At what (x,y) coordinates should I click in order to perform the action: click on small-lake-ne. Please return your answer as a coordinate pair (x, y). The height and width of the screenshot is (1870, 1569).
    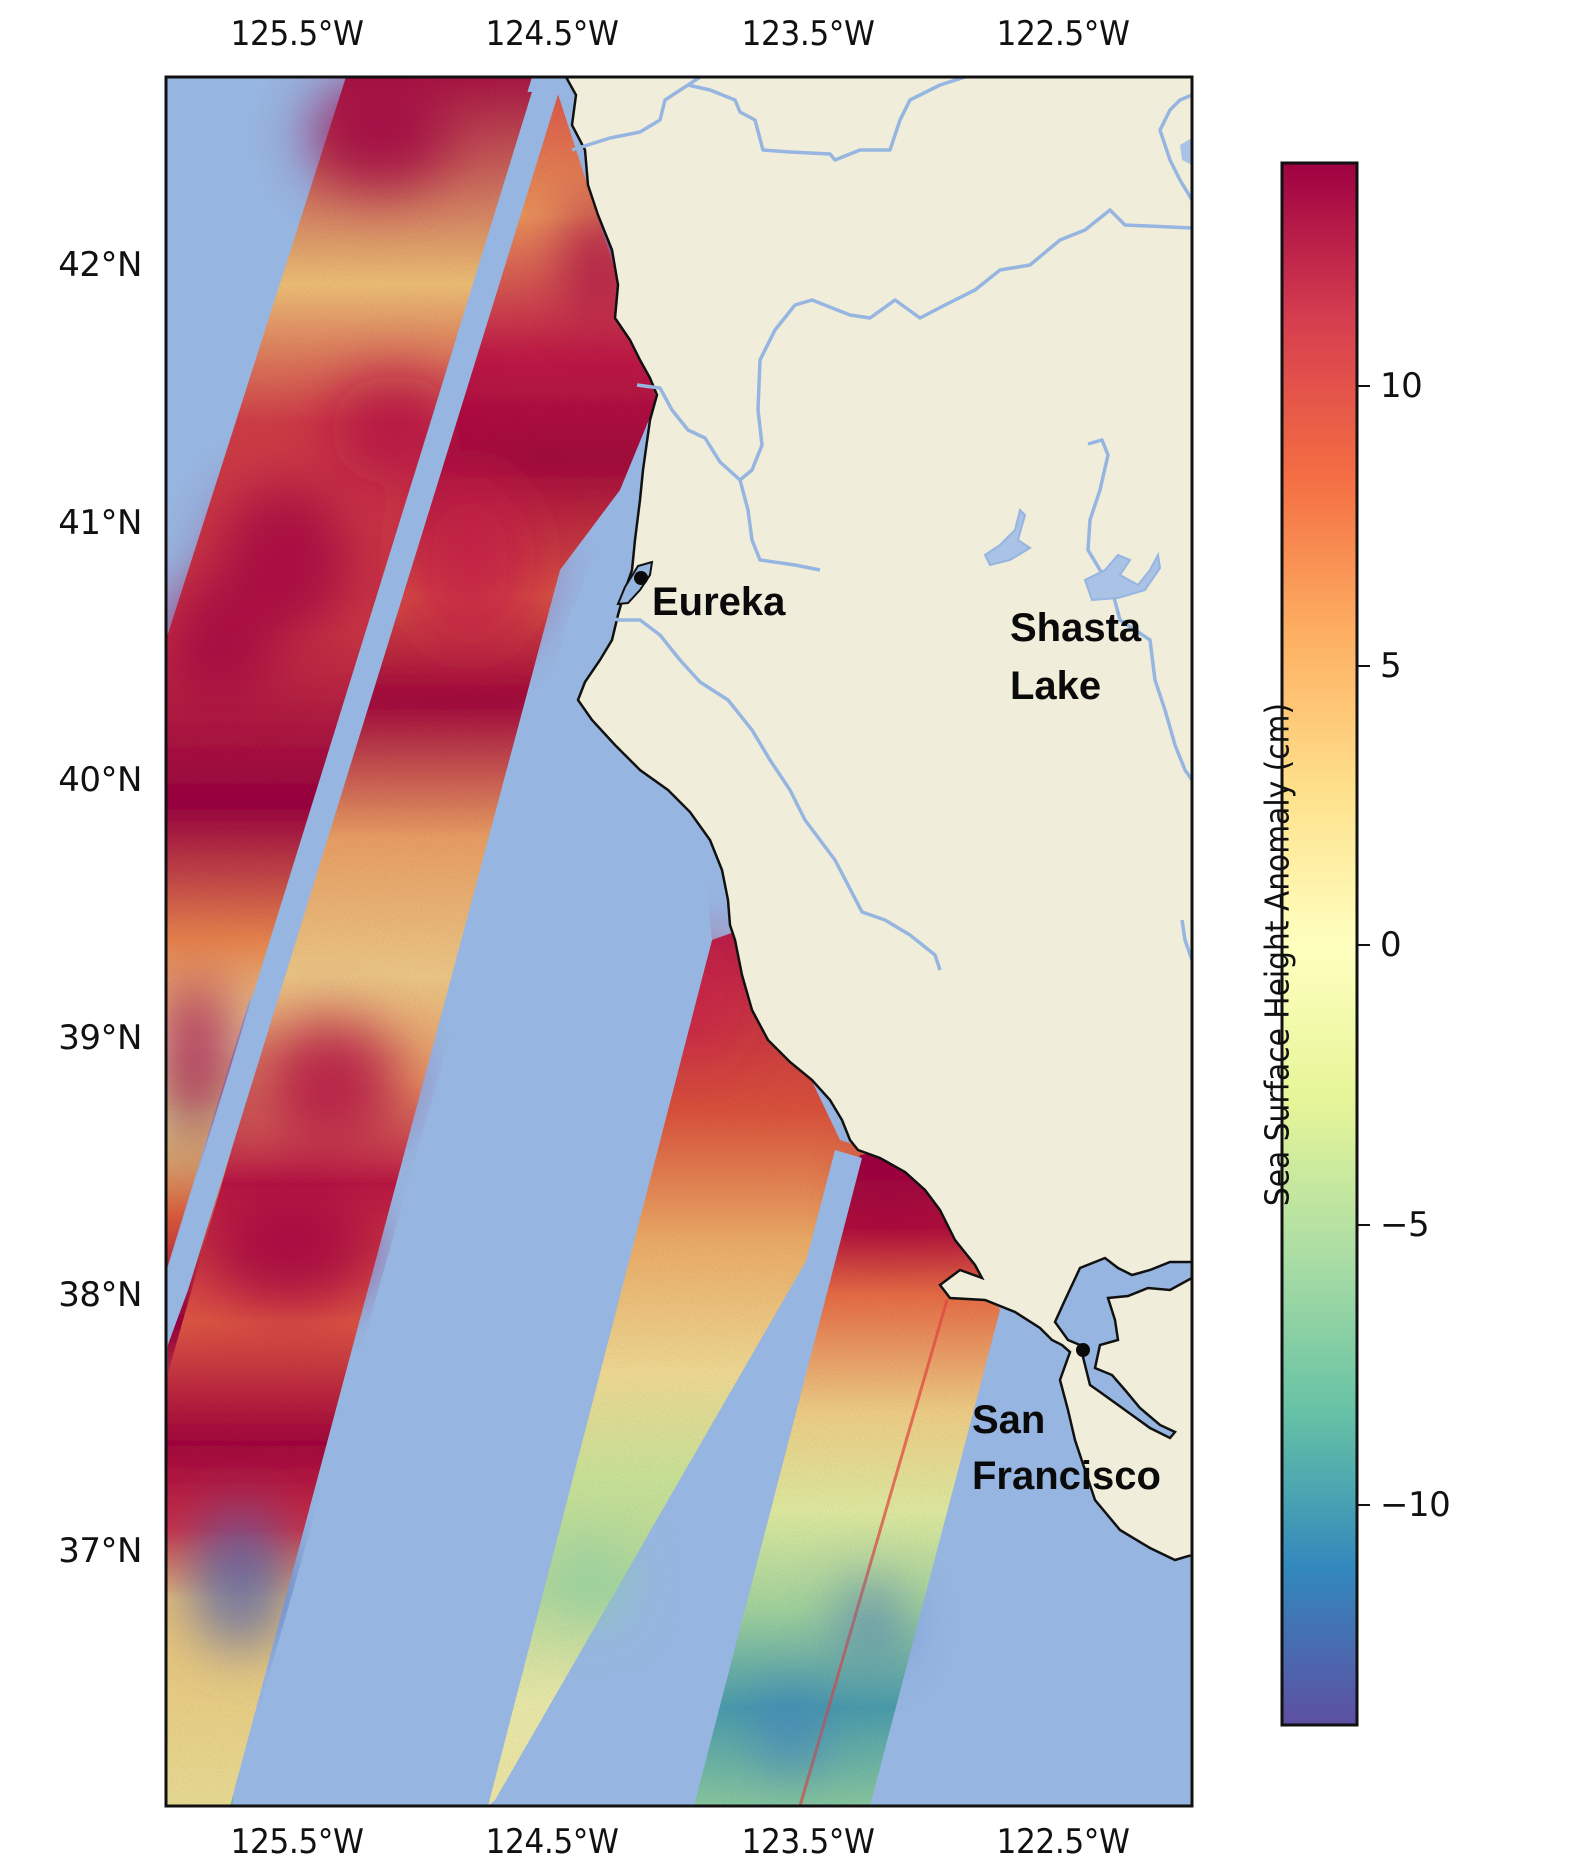
    Looking at the image, I should click on (1186, 151).